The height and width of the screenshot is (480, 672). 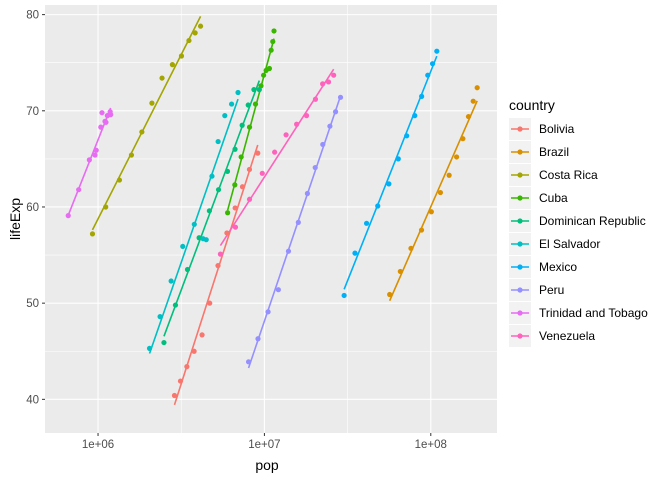 I want to click on legend-label-0: Bolivia, so click(x=557, y=129).